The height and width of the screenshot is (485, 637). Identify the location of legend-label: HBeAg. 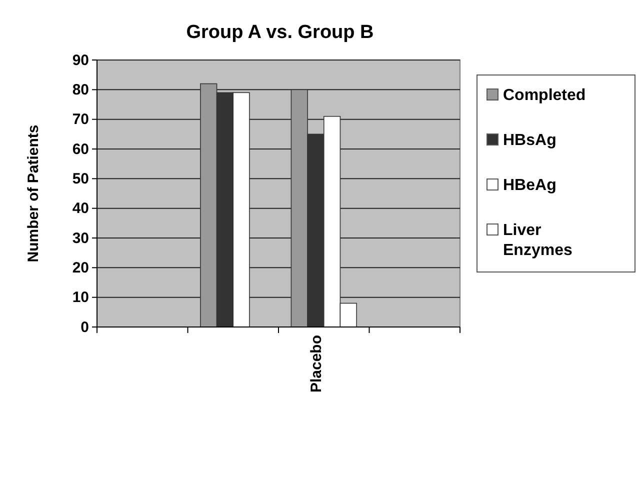
(529, 185).